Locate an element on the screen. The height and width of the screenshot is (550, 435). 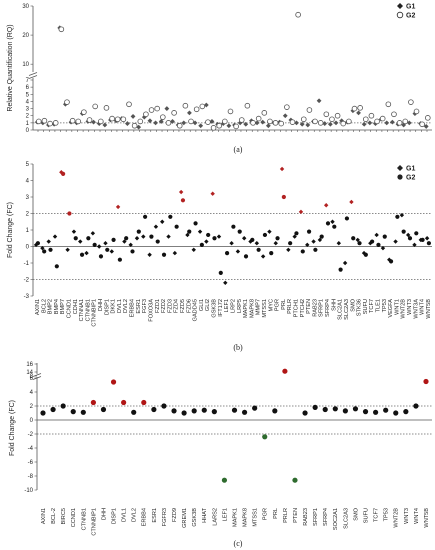
c-xtick-7: DISP1 is located at coordinates (115, 516).